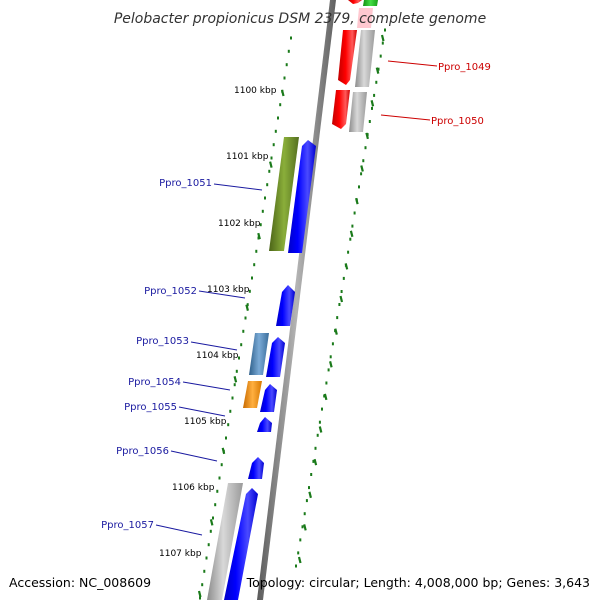  What do you see at coordinates (461, 94) in the screenshot?
I see `gene-labels-reverse: Ppro_1049 Ppro_1050` at bounding box center [461, 94].